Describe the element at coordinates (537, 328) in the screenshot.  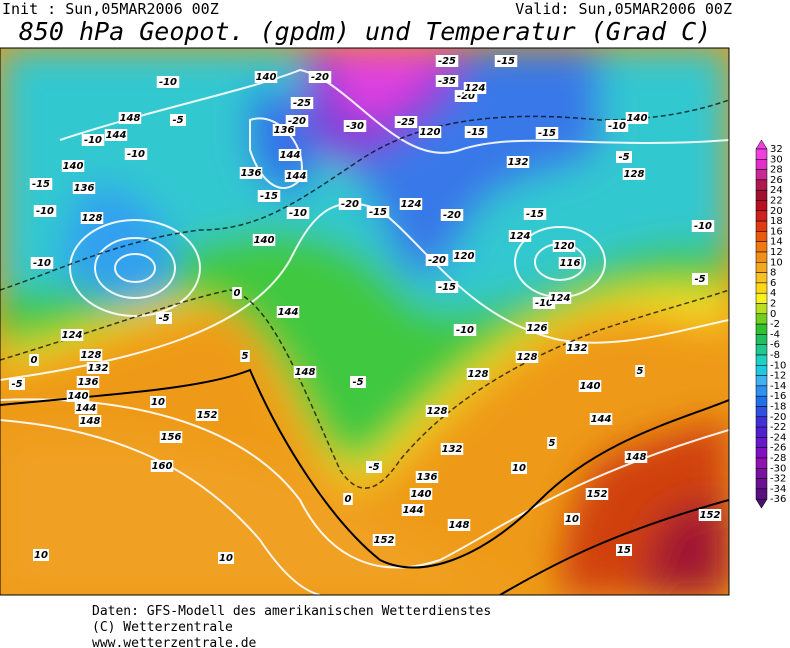
I see `contour-label: 126` at that location.